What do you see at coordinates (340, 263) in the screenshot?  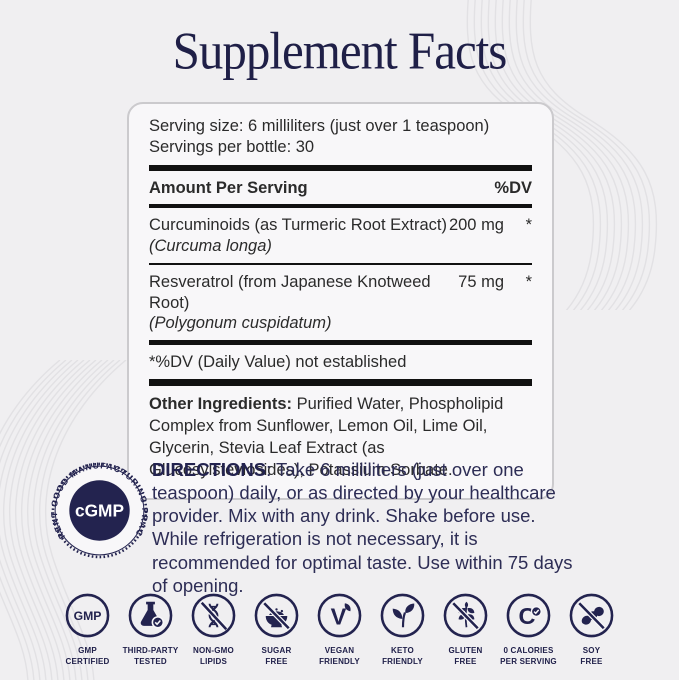 I see `divider-thin` at bounding box center [340, 263].